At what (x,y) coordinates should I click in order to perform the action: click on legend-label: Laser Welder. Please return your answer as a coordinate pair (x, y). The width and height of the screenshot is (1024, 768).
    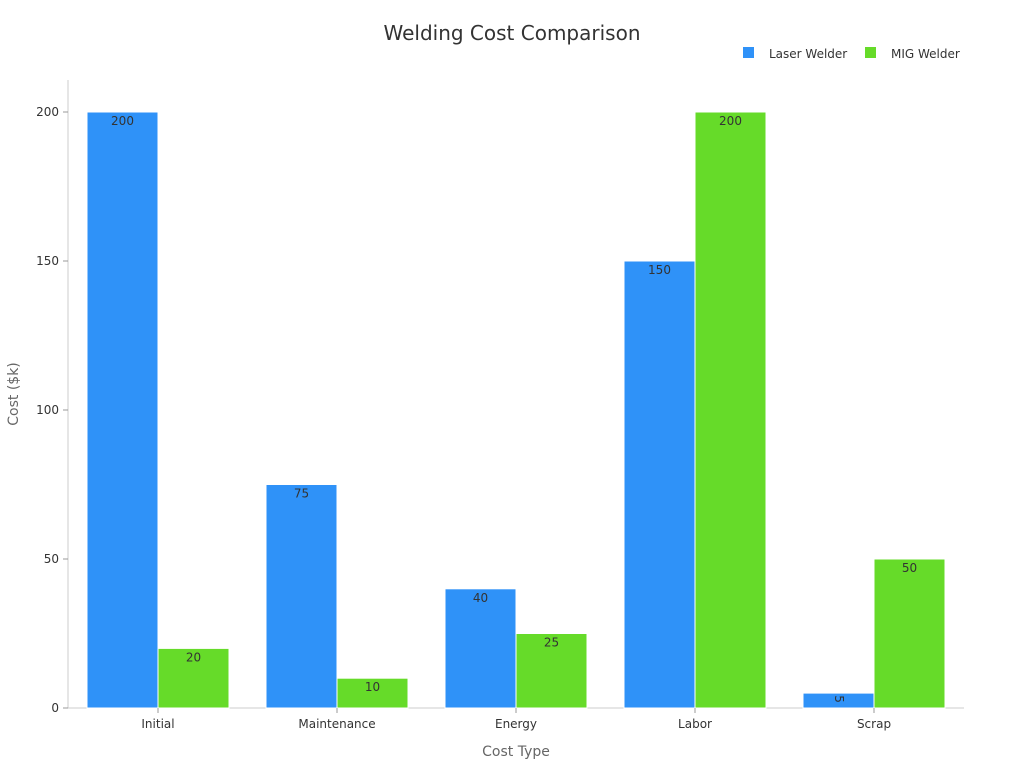
    Looking at the image, I should click on (808, 54).